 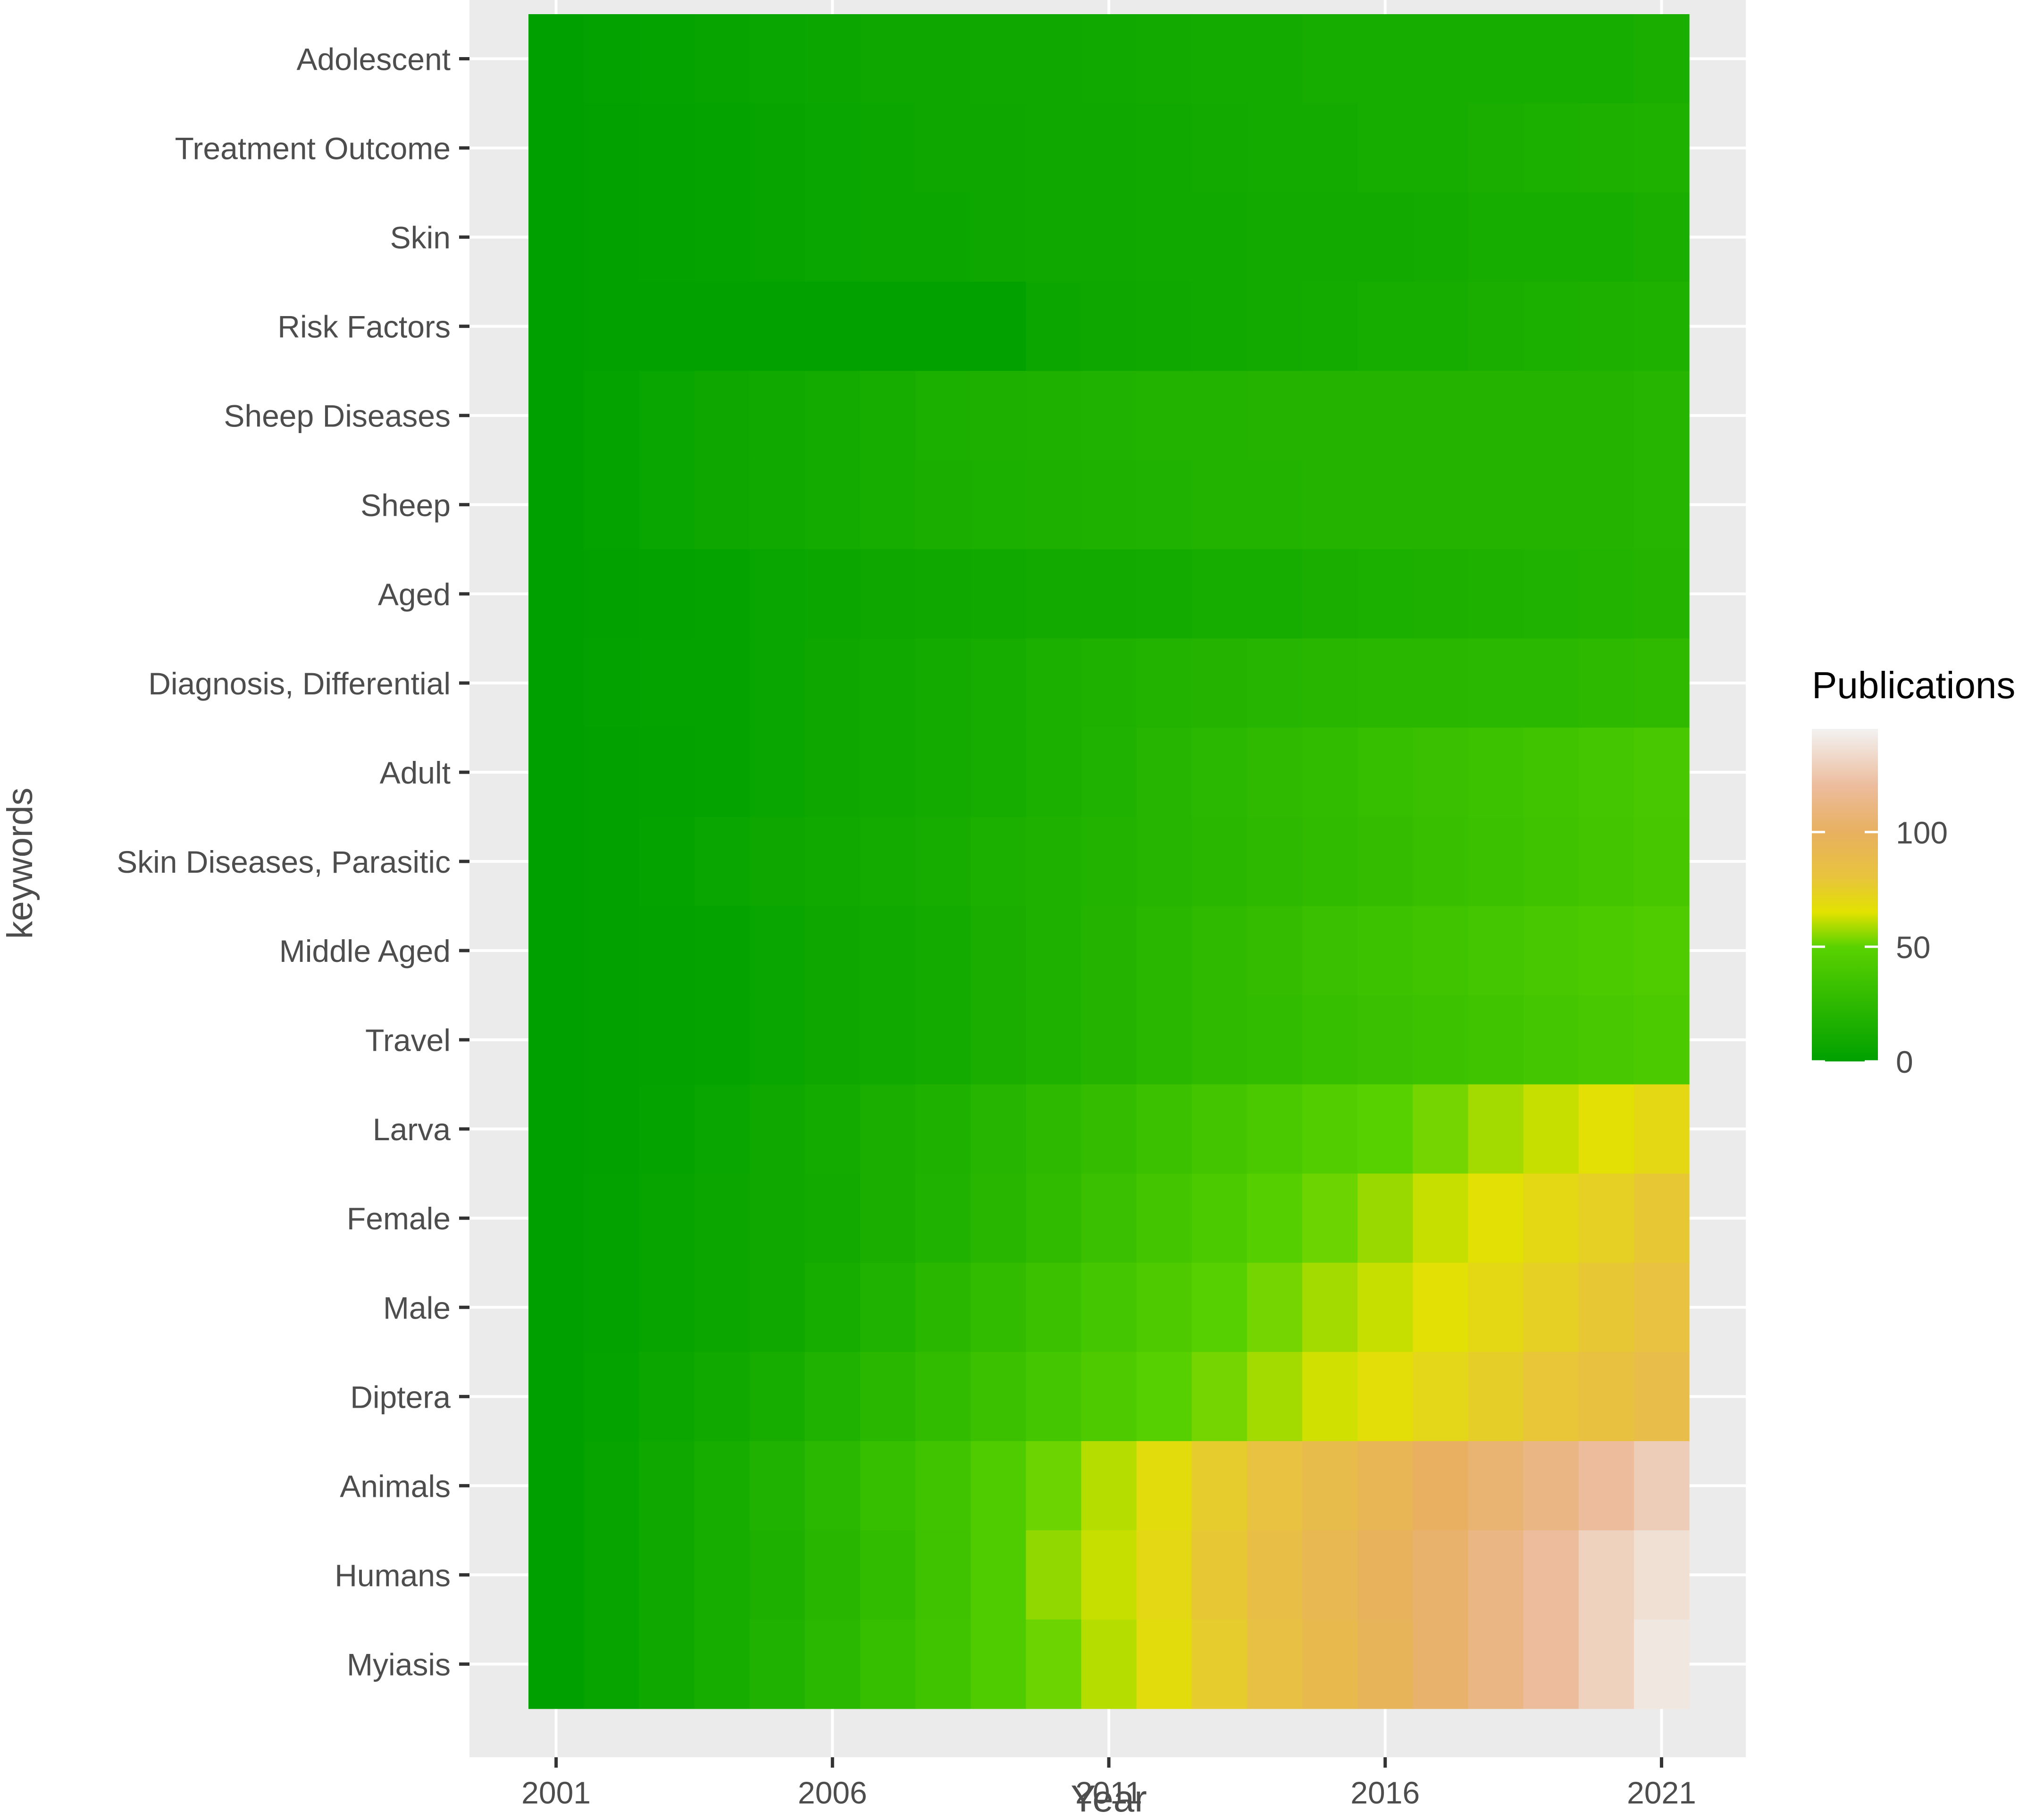 I want to click on y-tick-label: Travel, so click(x=408, y=1040).